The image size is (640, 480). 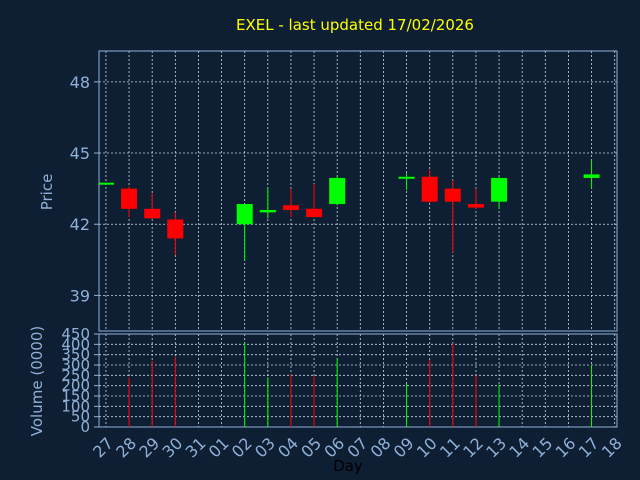 What do you see at coordinates (75, 365) in the screenshot?
I see `volume-tick-label: 300` at bounding box center [75, 365].